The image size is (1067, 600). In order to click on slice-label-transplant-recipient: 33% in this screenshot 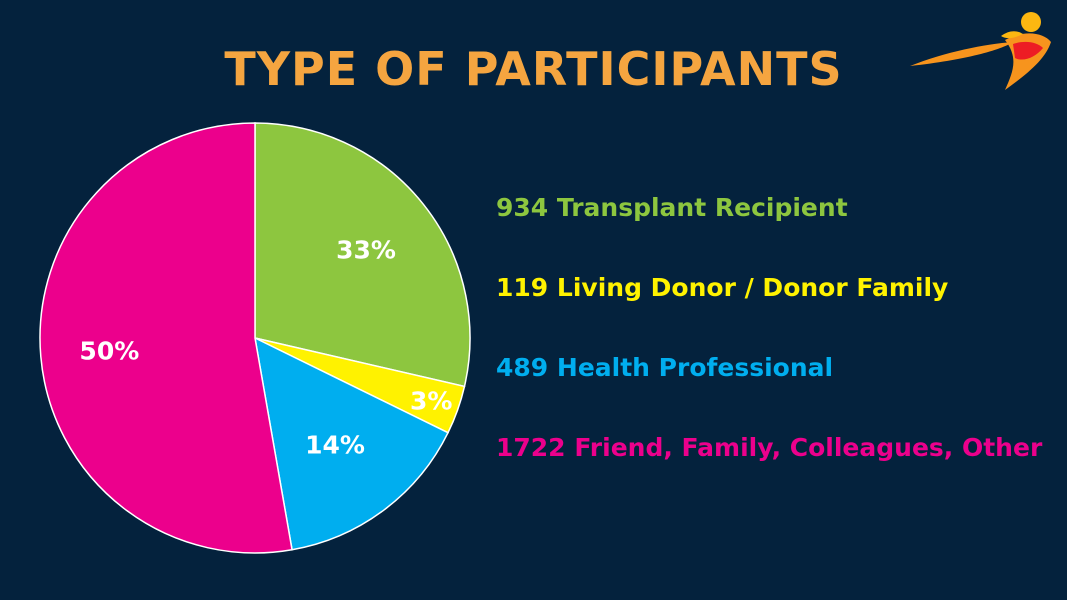, I will do `click(366, 250)`.